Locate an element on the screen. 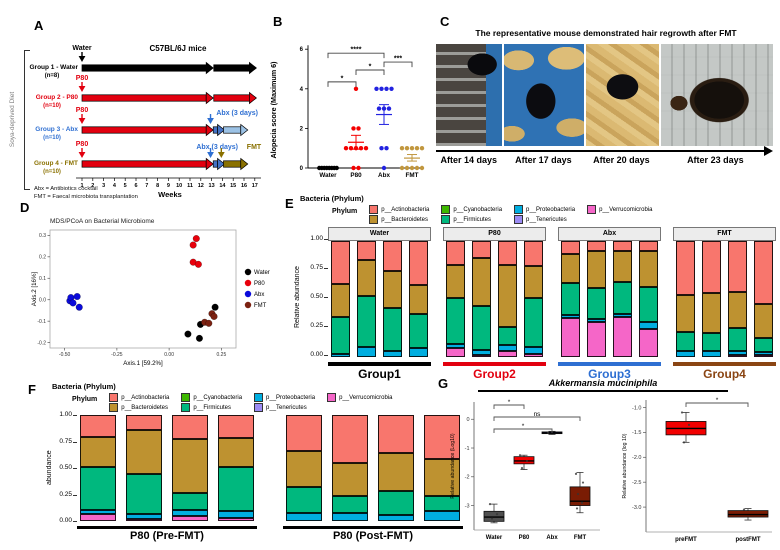 This screenshot has width=780, height=550. y-tick-label: 0.2 is located at coordinates (42, 258).